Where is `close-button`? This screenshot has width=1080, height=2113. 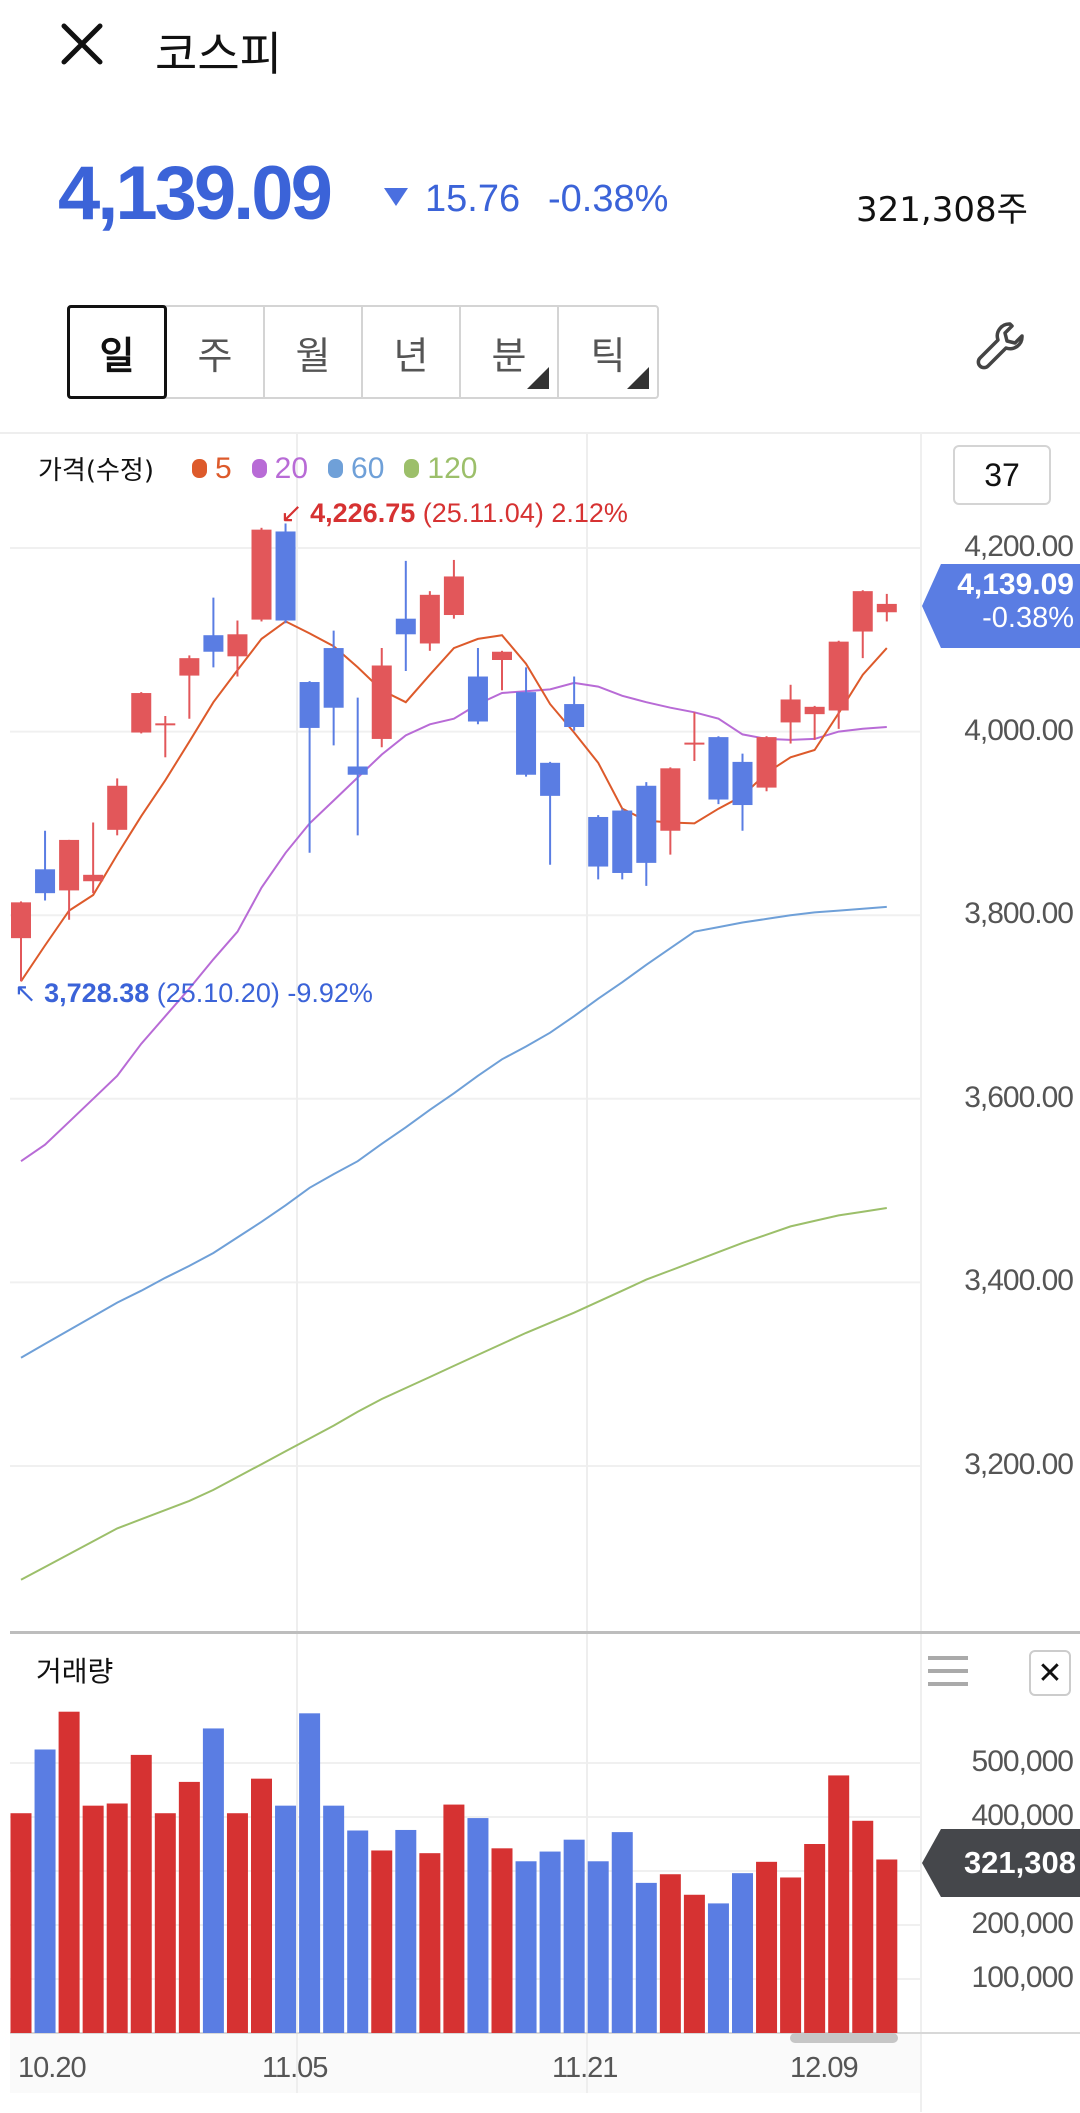
close-button is located at coordinates (82, 44).